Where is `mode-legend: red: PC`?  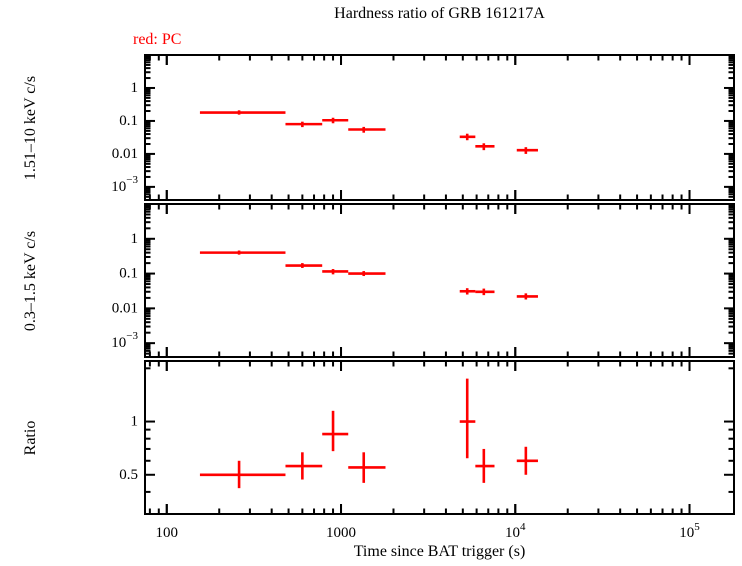
mode-legend: red: PC is located at coordinates (157, 39).